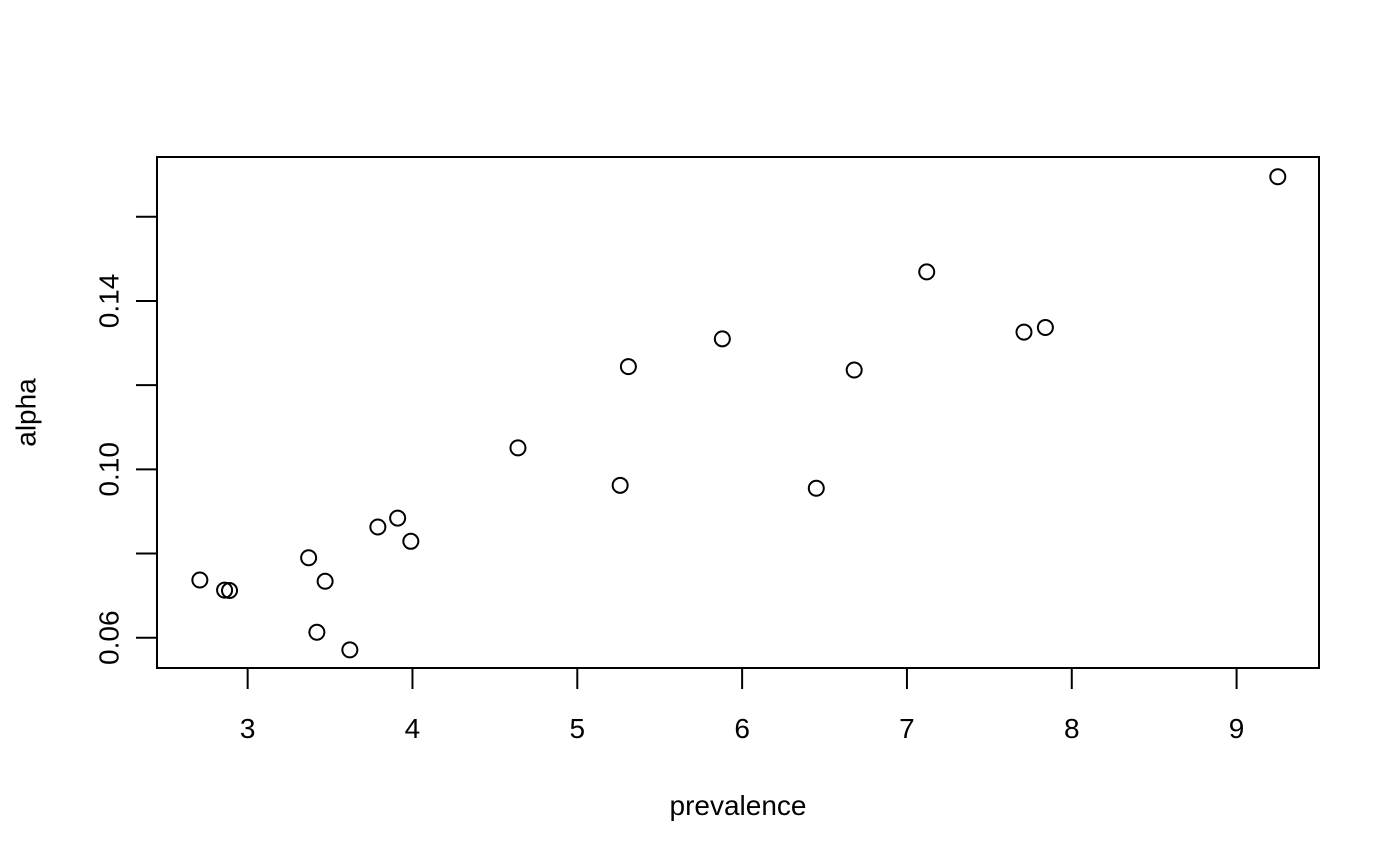 The width and height of the screenshot is (1400, 865). I want to click on x-axis-label: prevalence, so click(738, 805).